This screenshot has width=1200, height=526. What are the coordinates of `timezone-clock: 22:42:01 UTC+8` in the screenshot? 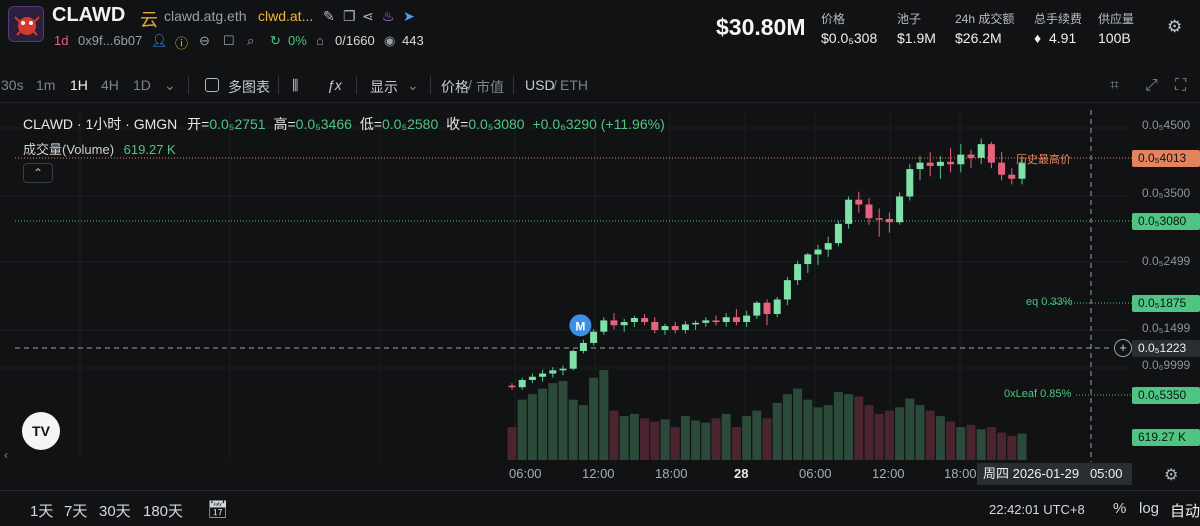 It's located at (1037, 509).